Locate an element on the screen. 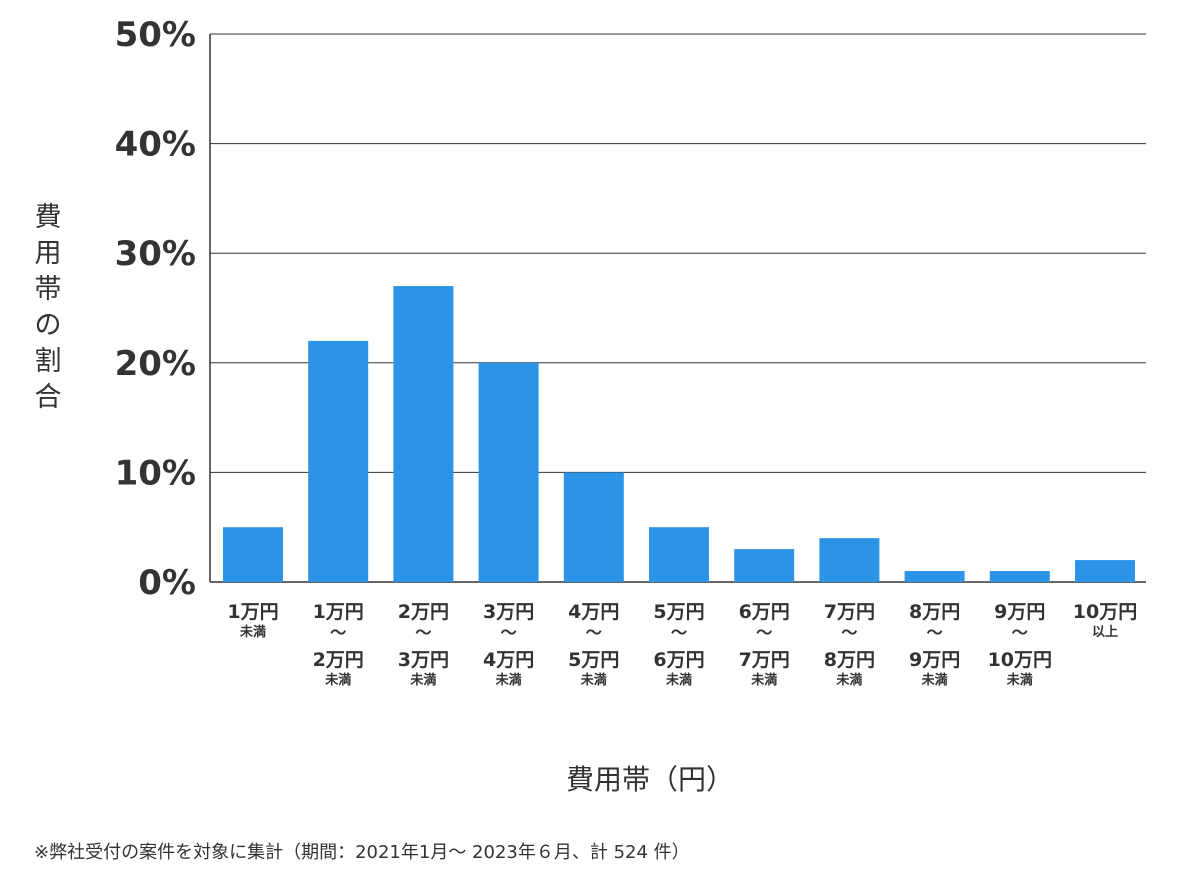 This screenshot has height=874, width=1200. y-axis-label-char: 割 is located at coordinates (48, 361).